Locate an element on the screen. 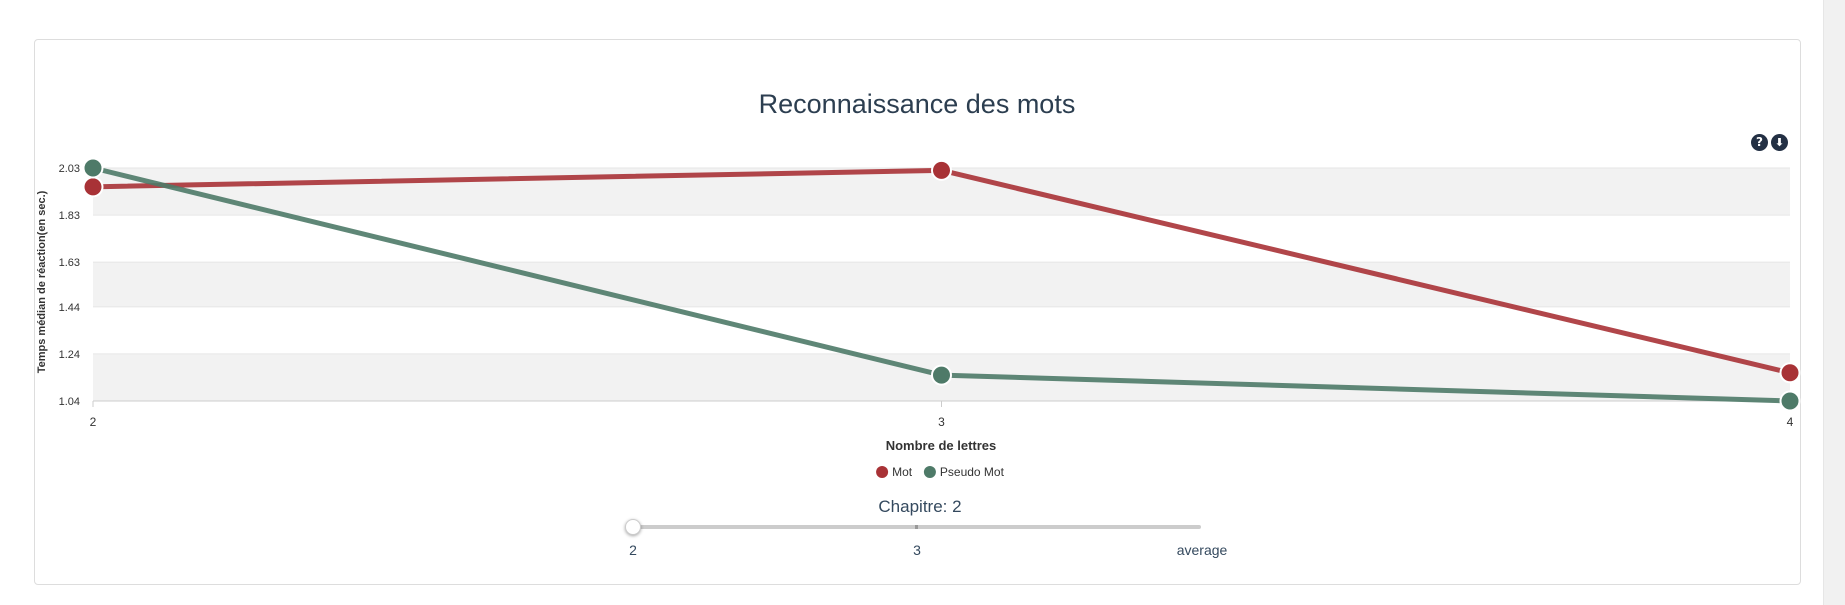 Image resolution: width=1845 pixels, height=605 pixels. y-tick-label: 1.63 is located at coordinates (69, 263).